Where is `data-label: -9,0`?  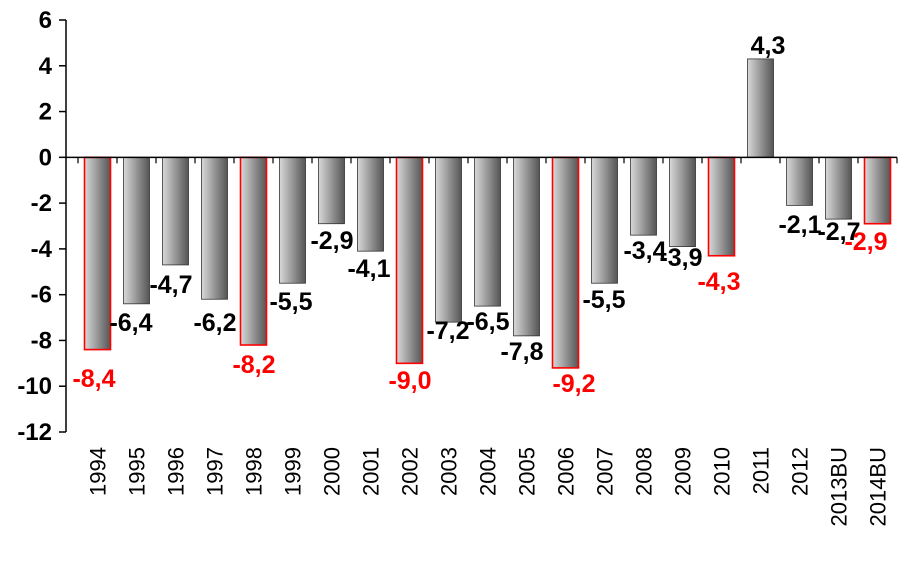 data-label: -9,0 is located at coordinates (409, 381).